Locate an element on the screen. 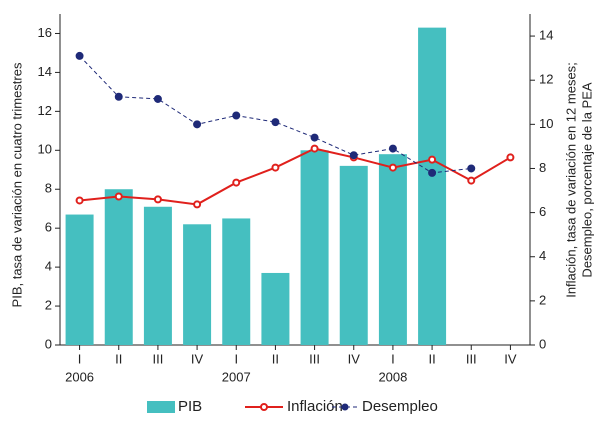 This screenshot has width=602, height=422. y-tick-label: 2 is located at coordinates (48, 304).